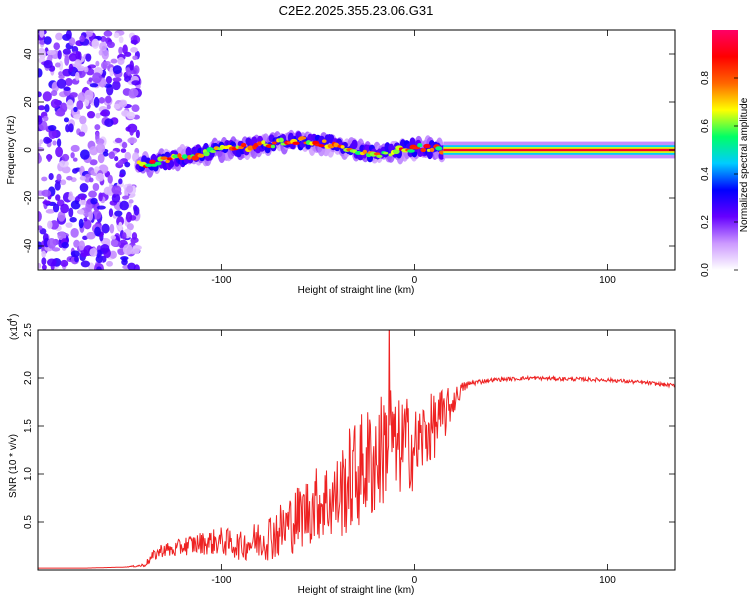 This screenshot has height=605, width=750. What do you see at coordinates (10, 320) in the screenshot?
I see `snr-y-multiplier-exponent: 4` at bounding box center [10, 320].